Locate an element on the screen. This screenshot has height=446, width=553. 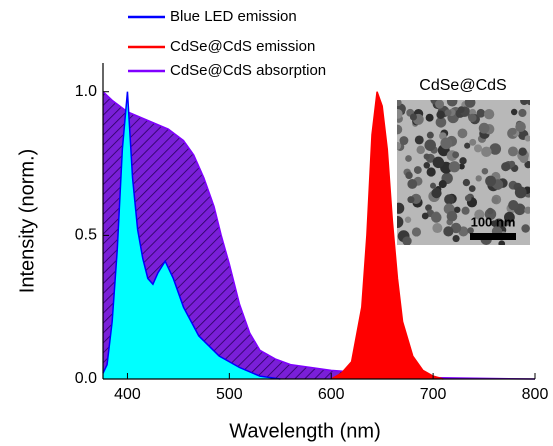
legend-label: CdSe@CdS emission is located at coordinates (242, 46).